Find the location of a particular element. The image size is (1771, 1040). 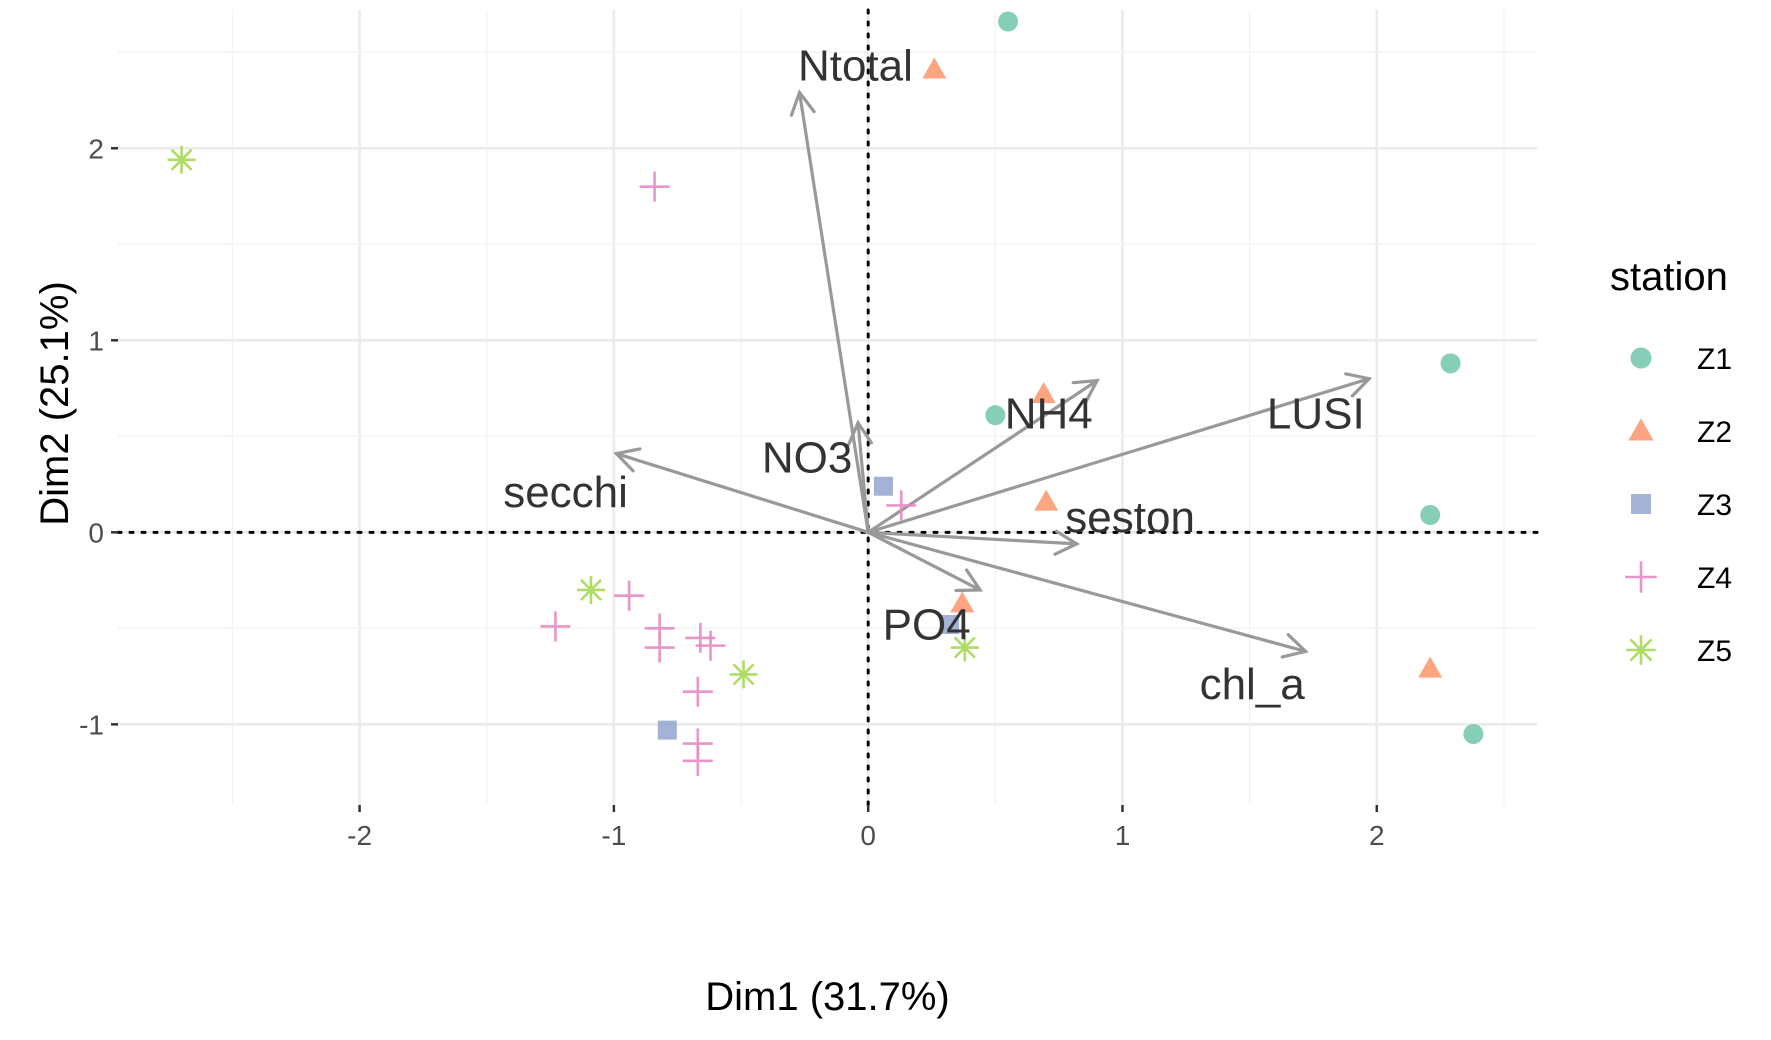

x-axis-ticks: -2 -1 0 1 2 is located at coordinates (866, 828).